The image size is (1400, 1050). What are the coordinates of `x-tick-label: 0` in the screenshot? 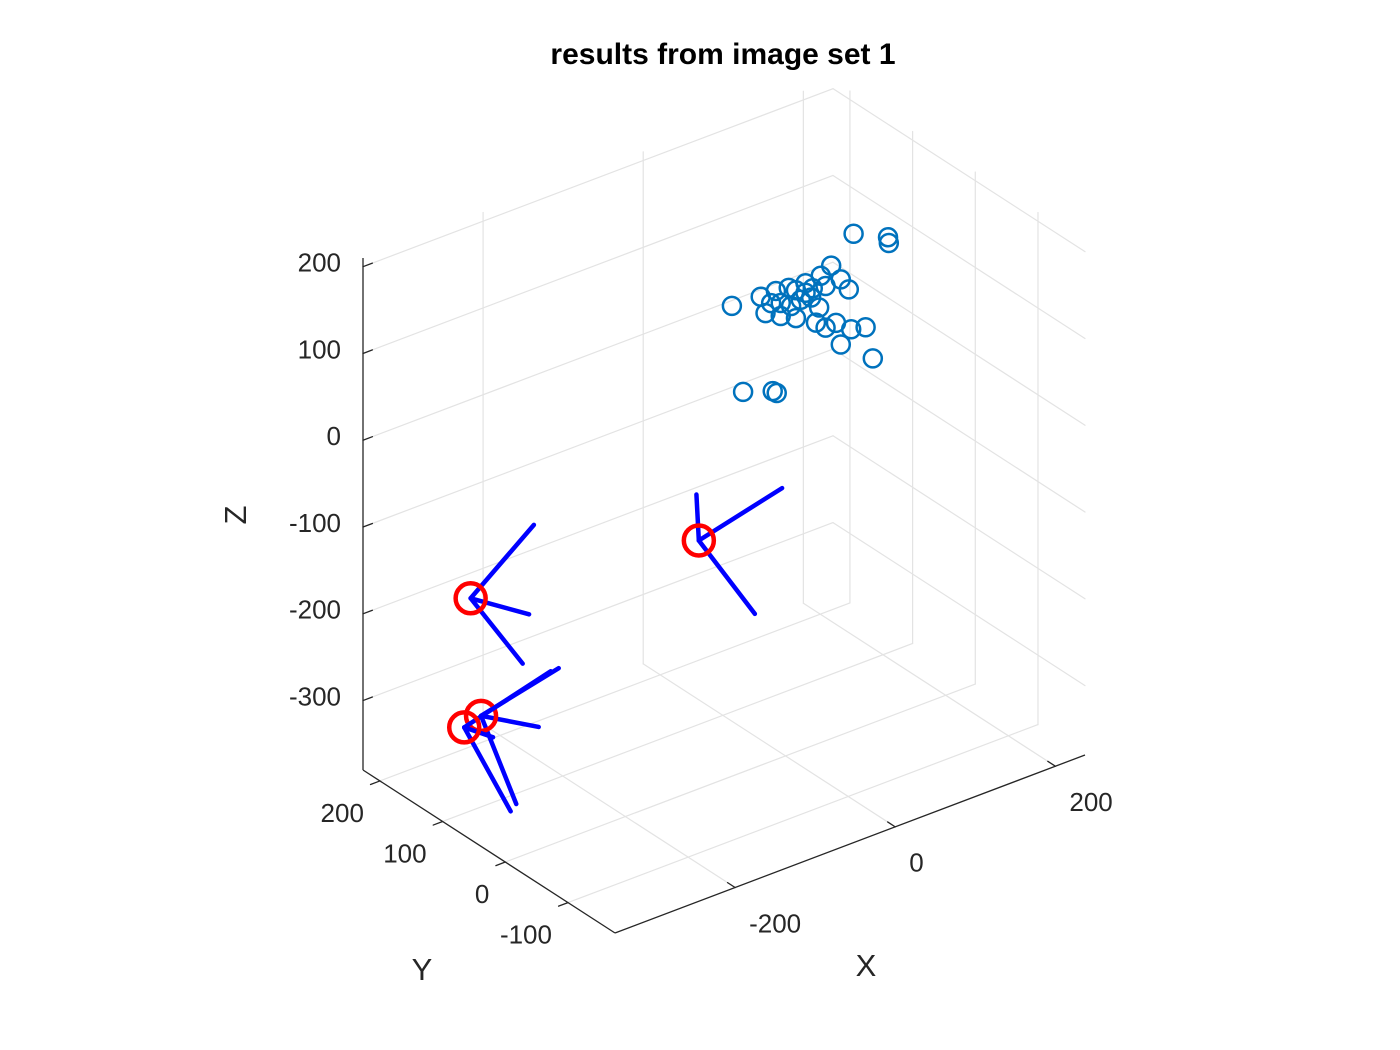 It's located at (916, 863).